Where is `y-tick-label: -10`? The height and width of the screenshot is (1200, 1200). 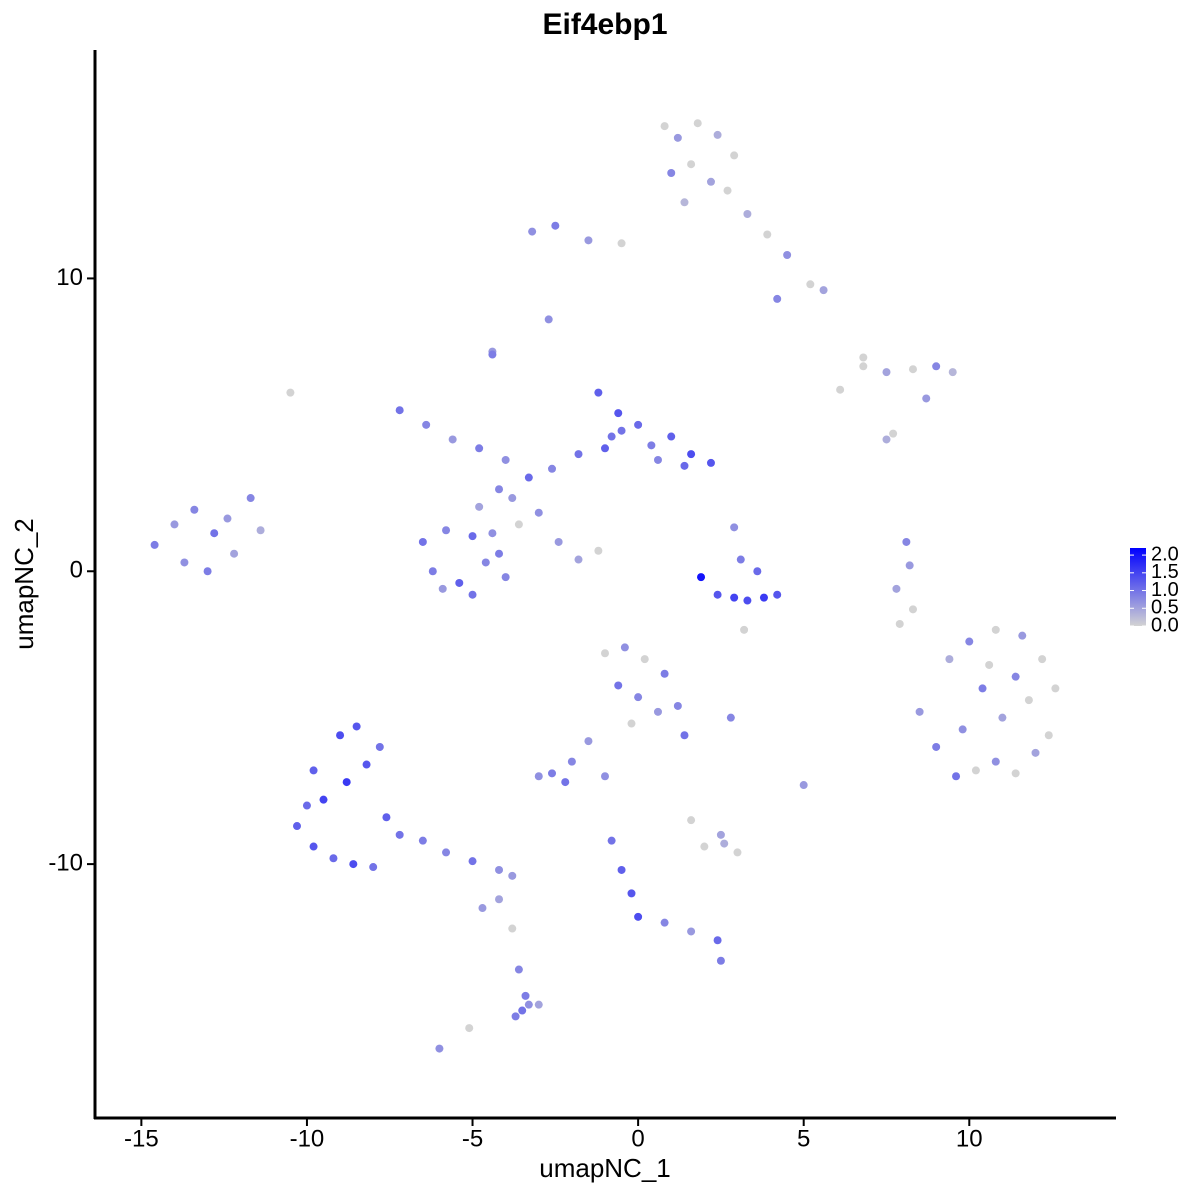
y-tick-label: -10 is located at coordinates (65, 862).